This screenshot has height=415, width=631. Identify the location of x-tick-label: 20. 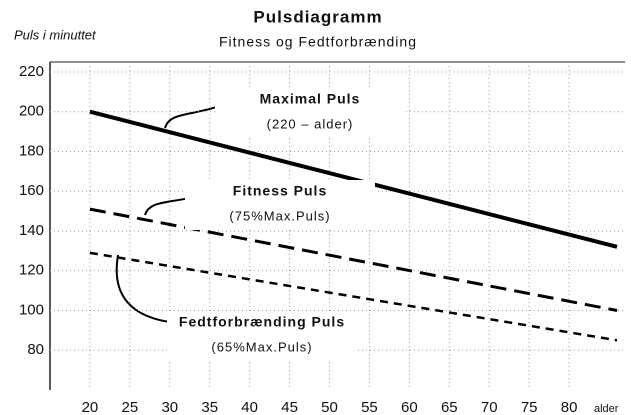
(90, 407).